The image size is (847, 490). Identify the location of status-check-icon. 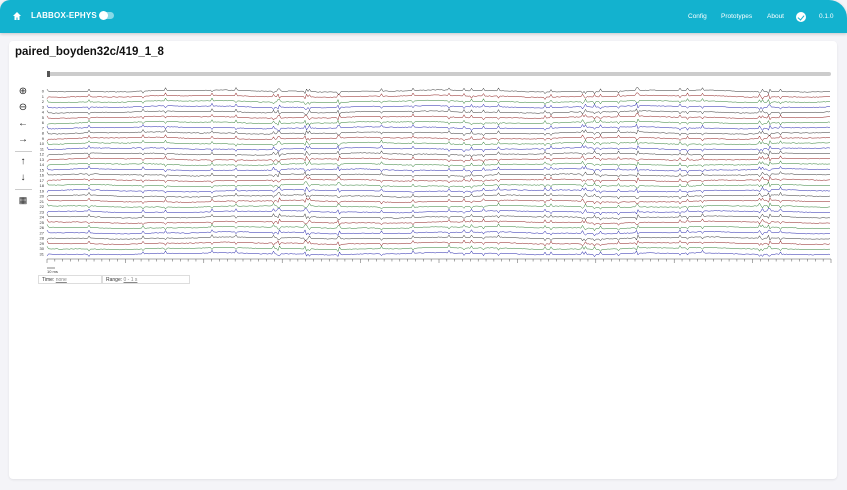
(801, 17).